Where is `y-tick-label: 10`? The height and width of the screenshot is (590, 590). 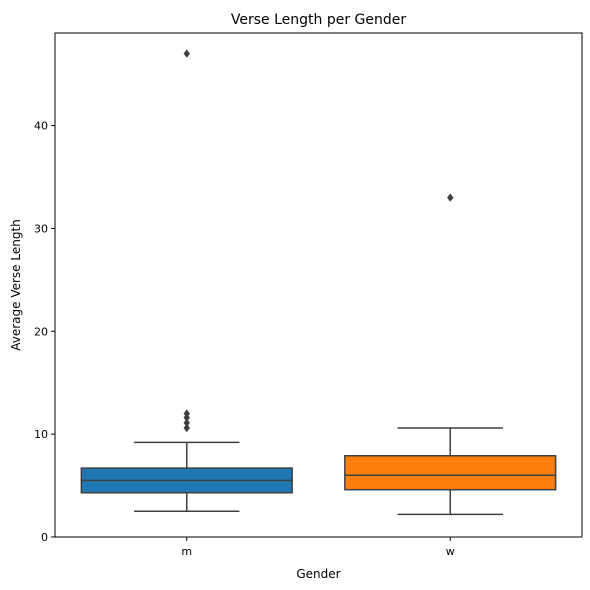
y-tick-label: 10 is located at coordinates (41, 434).